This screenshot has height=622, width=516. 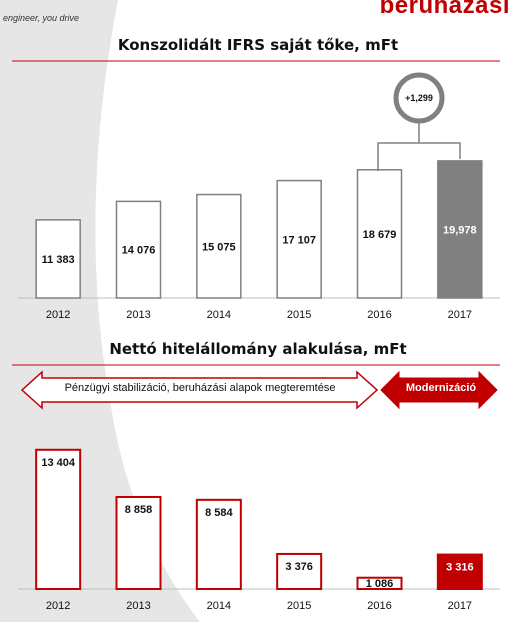 I want to click on equity-bar-2012, so click(x=58, y=259).